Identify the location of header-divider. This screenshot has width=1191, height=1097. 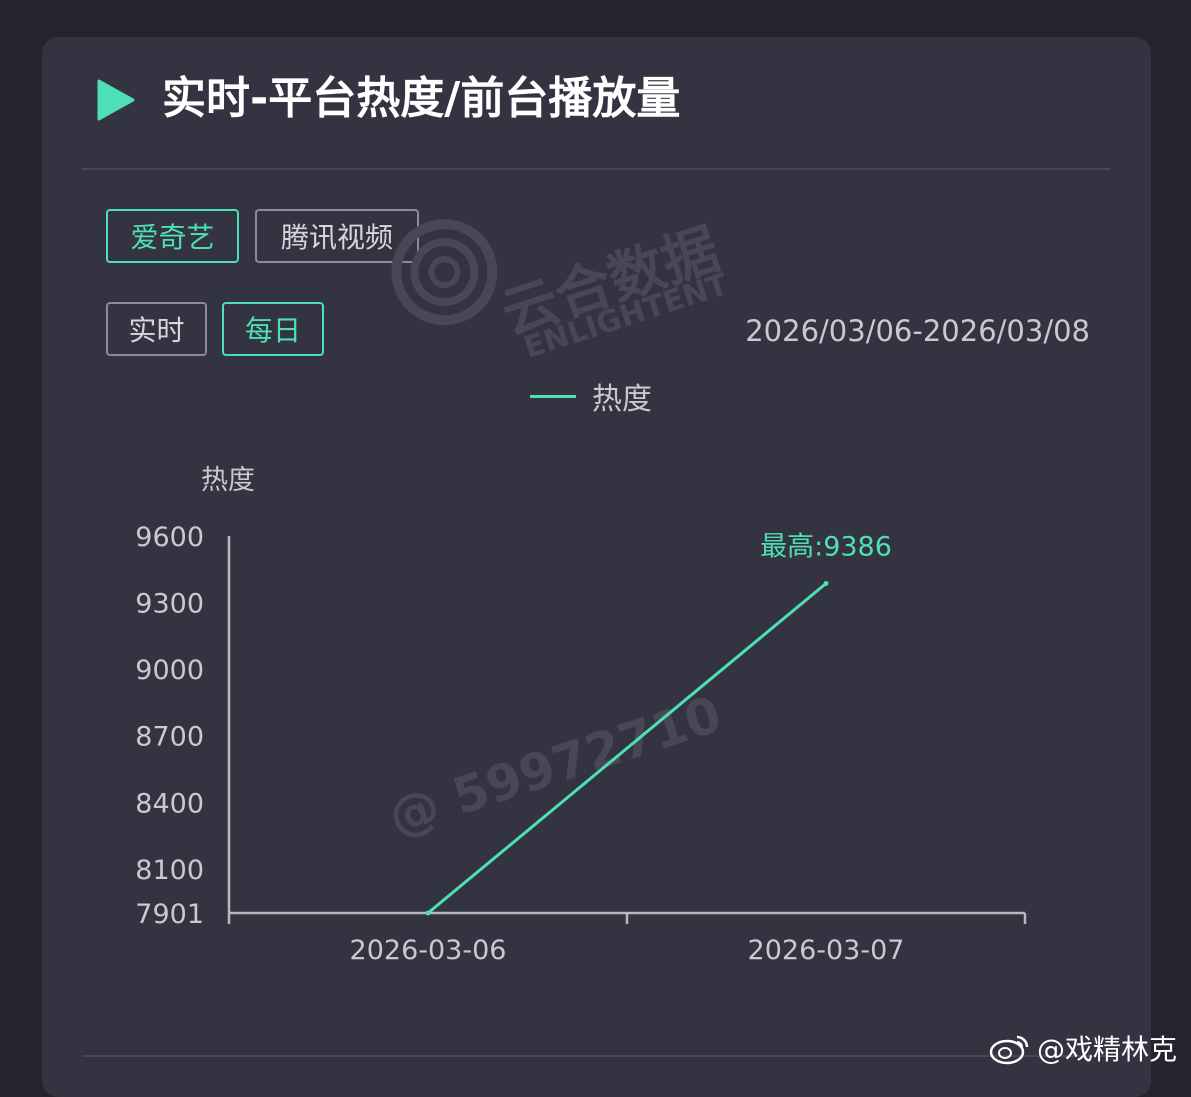
(596, 169).